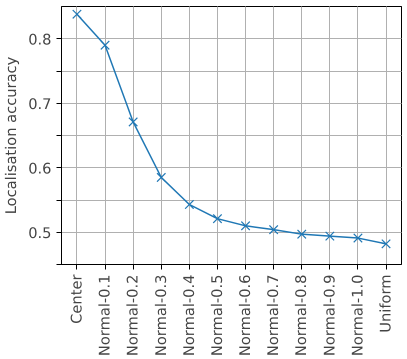  Describe the element at coordinates (77, 299) in the screenshot. I see `x-tick-label: Center` at that location.